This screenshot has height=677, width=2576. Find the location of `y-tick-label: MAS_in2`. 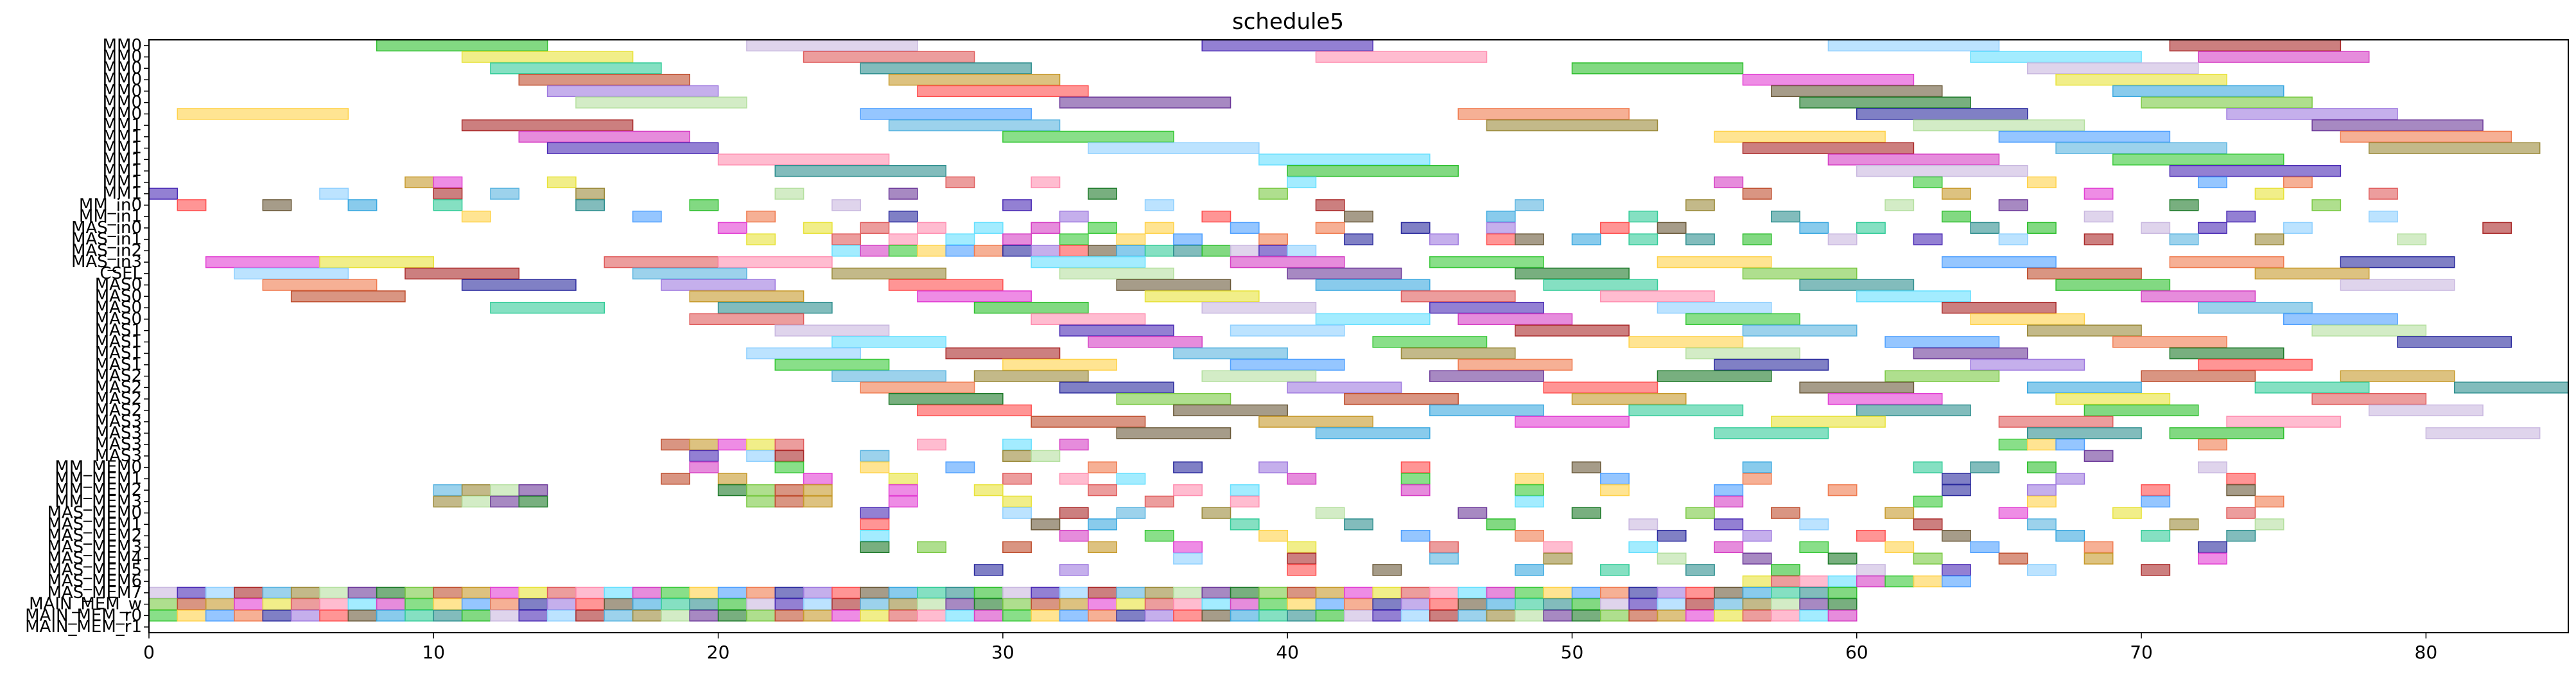

y-tick-label: MAS_in2 is located at coordinates (106, 250).